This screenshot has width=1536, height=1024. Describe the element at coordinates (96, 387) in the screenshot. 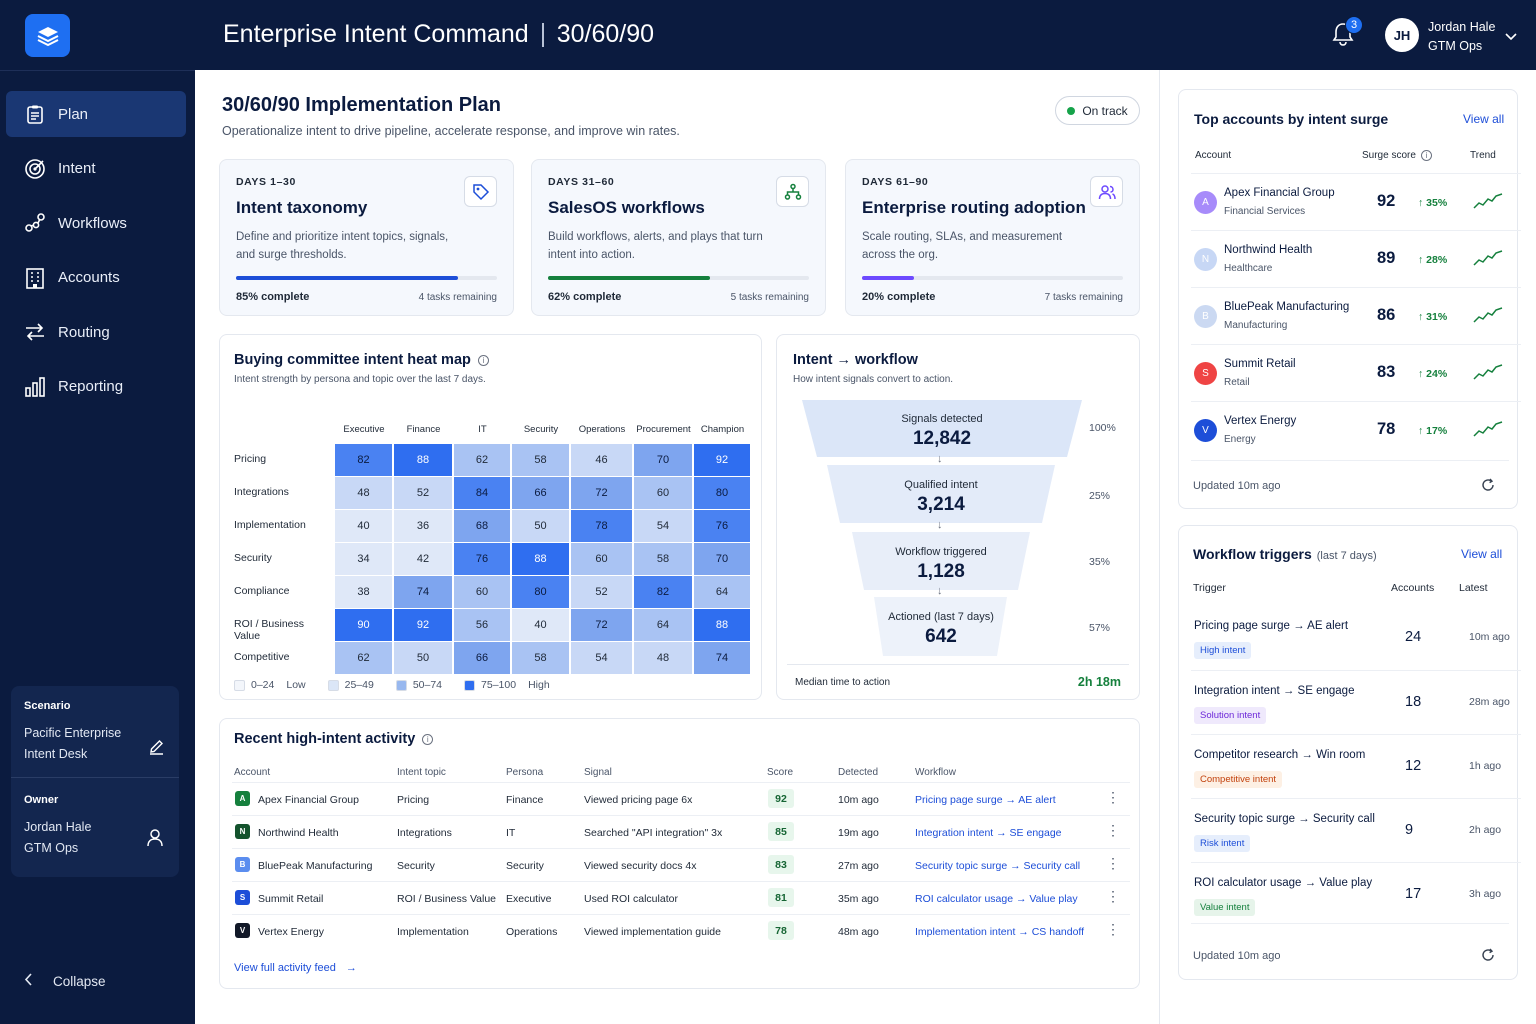

I see `nav-item-reporting: Reporting` at that location.